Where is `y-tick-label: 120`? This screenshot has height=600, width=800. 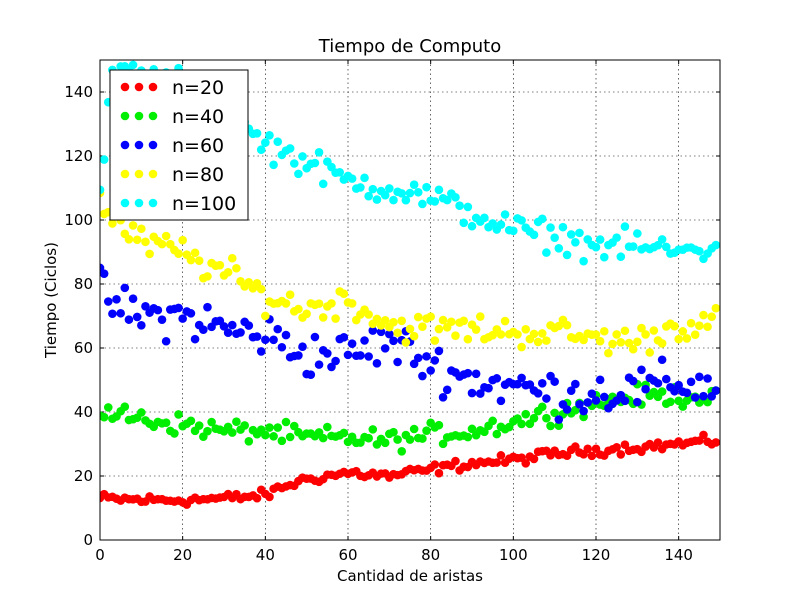
y-tick-label: 120 is located at coordinates (78, 156).